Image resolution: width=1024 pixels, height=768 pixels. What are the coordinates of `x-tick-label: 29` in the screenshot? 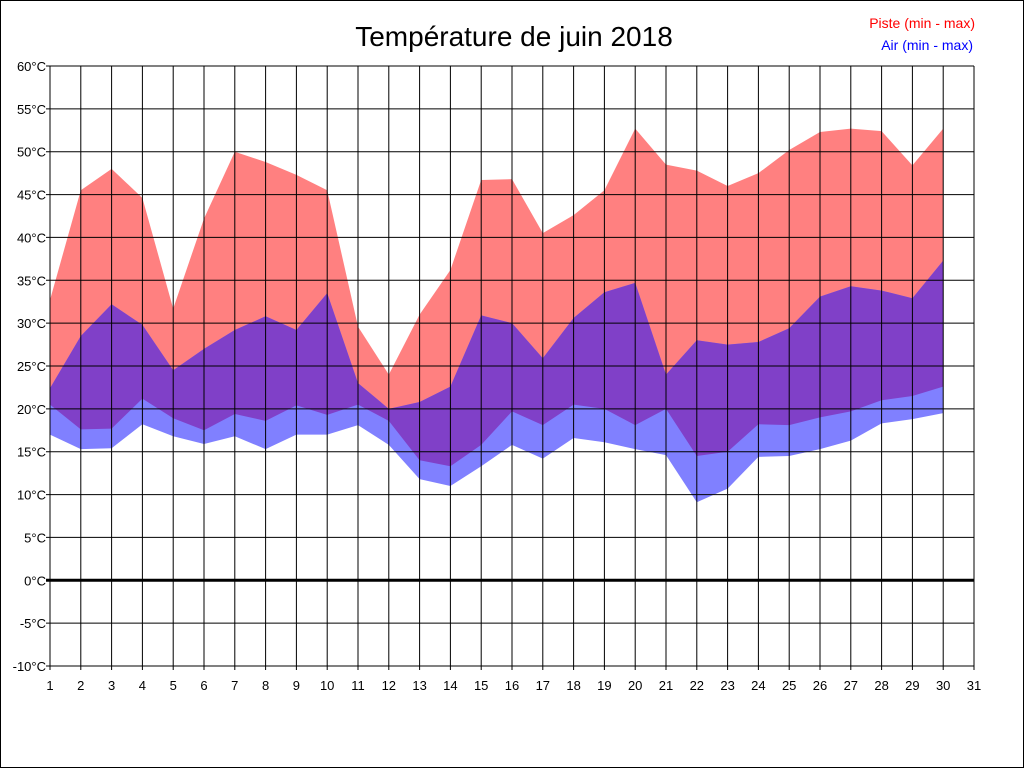 It's located at (912, 685).